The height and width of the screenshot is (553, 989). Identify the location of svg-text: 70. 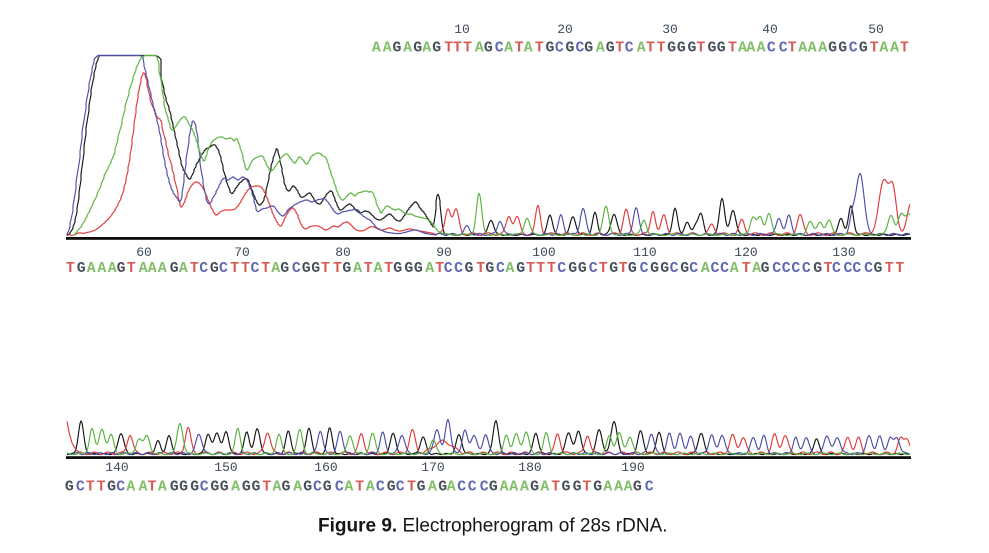
(242, 252).